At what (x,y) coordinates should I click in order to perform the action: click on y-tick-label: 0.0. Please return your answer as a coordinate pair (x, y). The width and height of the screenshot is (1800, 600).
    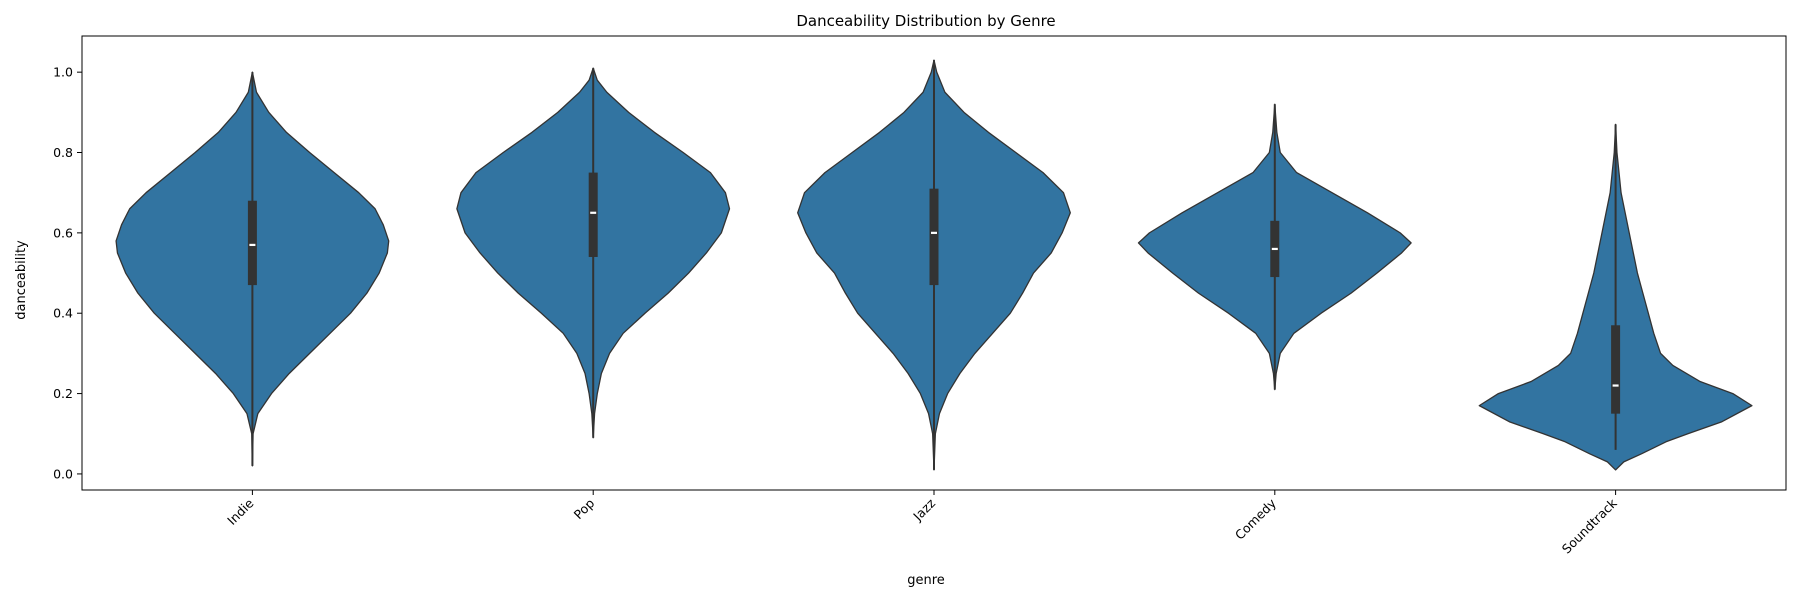
    Looking at the image, I should click on (63, 473).